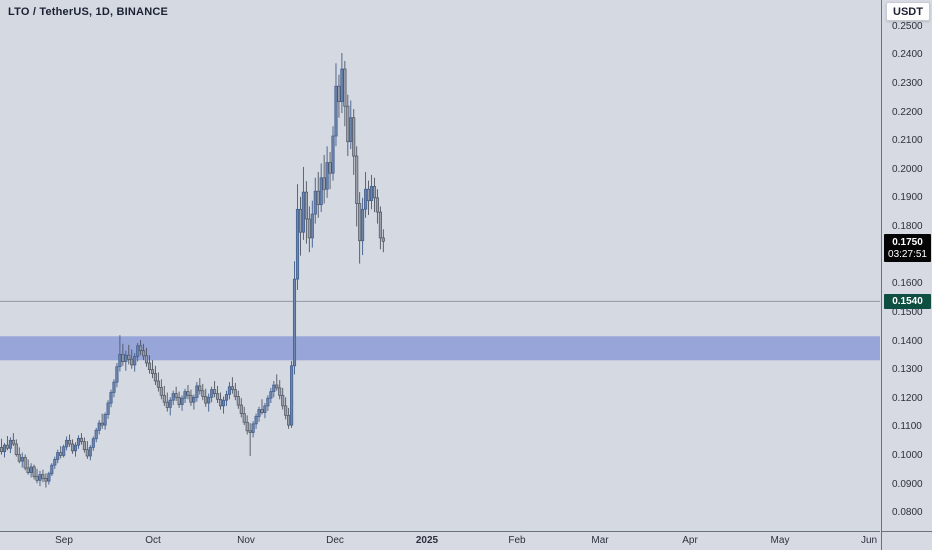  I want to click on symbol-title: LTO / TetherUS, 1D, BINANCE, so click(88, 12).